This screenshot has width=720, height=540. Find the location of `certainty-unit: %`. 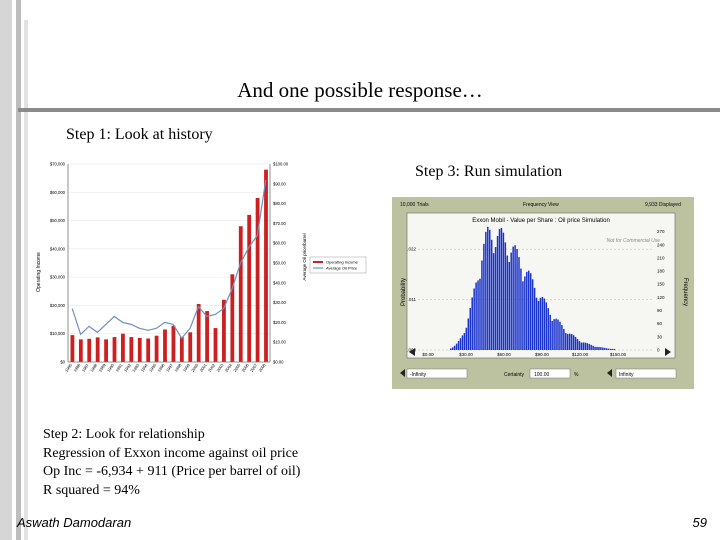

certainty-unit: % is located at coordinates (576, 375).